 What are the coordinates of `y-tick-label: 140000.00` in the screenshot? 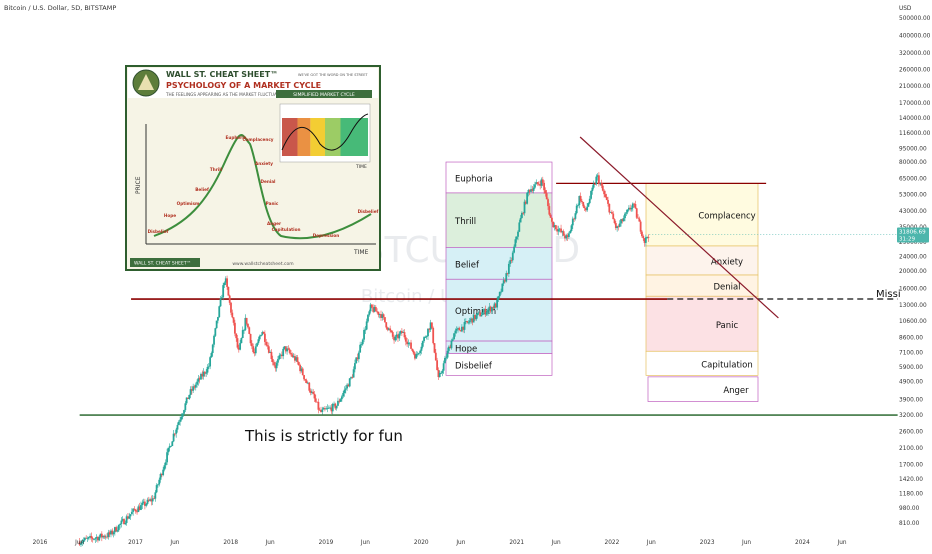 It's located at (915, 119).